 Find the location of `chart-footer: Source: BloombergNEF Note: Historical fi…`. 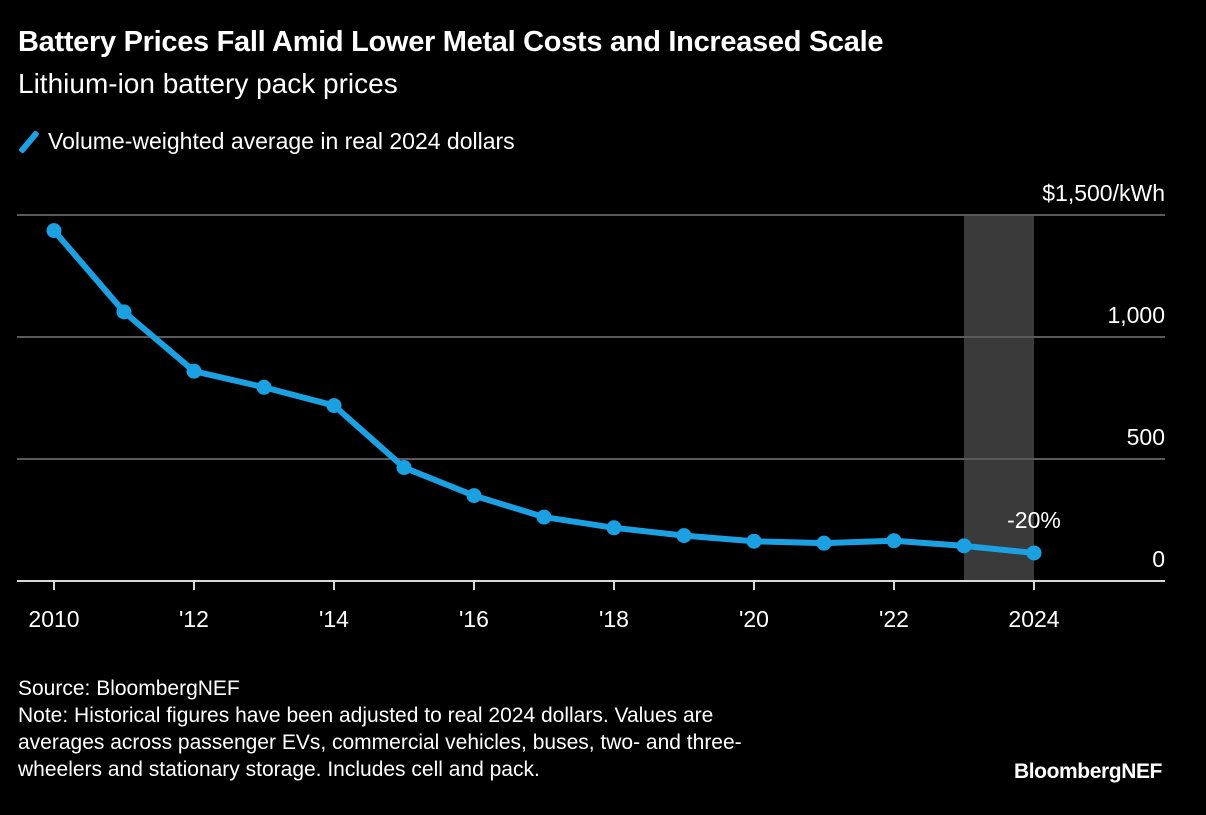

chart-footer: Source: BloombergNEF Note: Historical fi… is located at coordinates (380, 729).